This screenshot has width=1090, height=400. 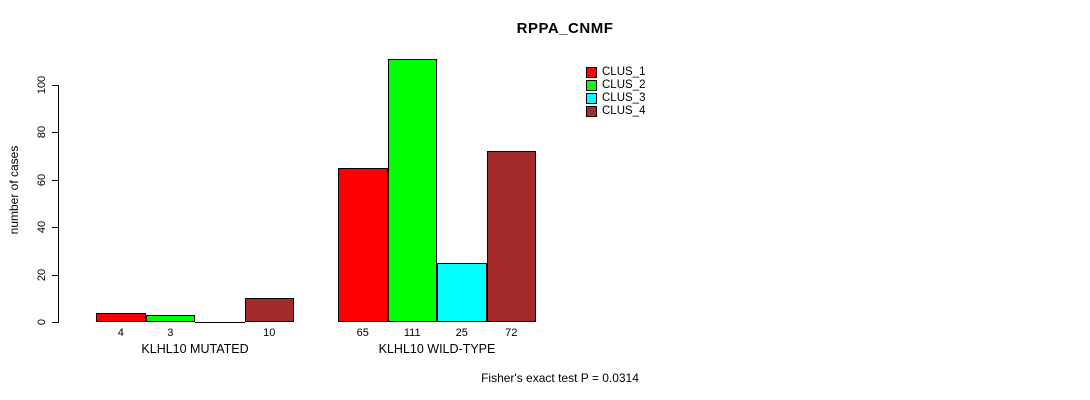 I want to click on bar-clus_3-group2, so click(x=462, y=292).